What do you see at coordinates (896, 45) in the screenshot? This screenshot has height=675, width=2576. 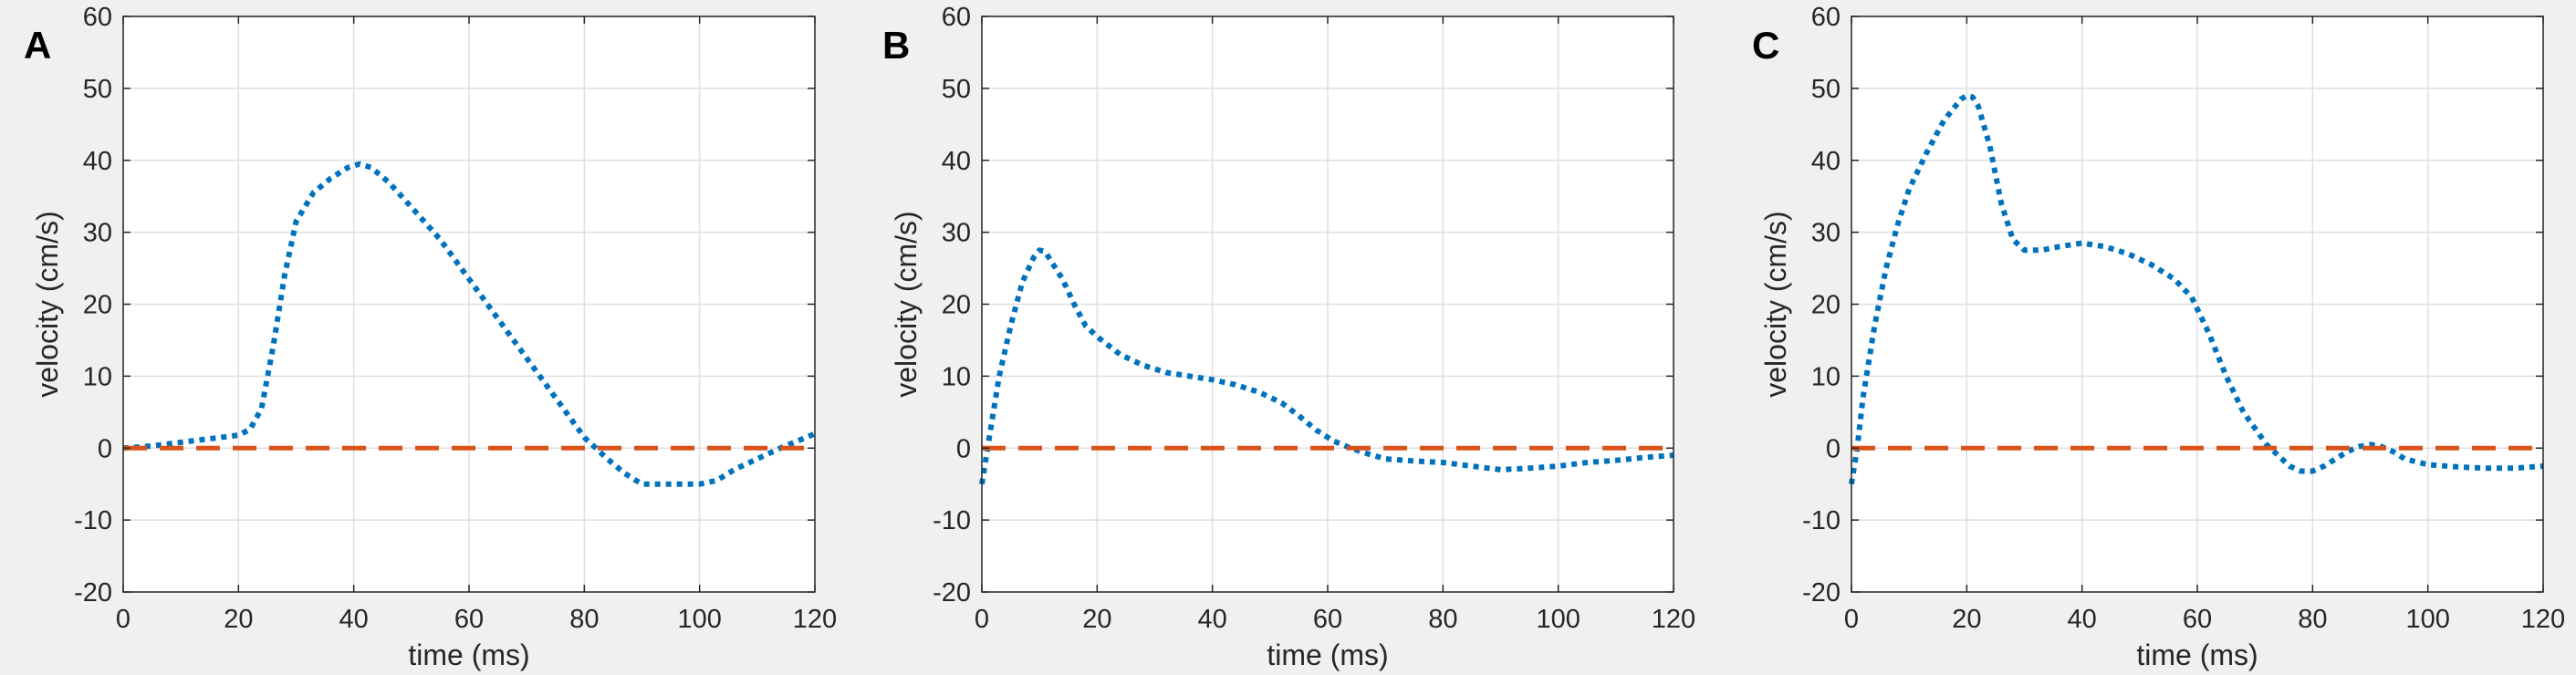 I see `panel-letter: B` at bounding box center [896, 45].